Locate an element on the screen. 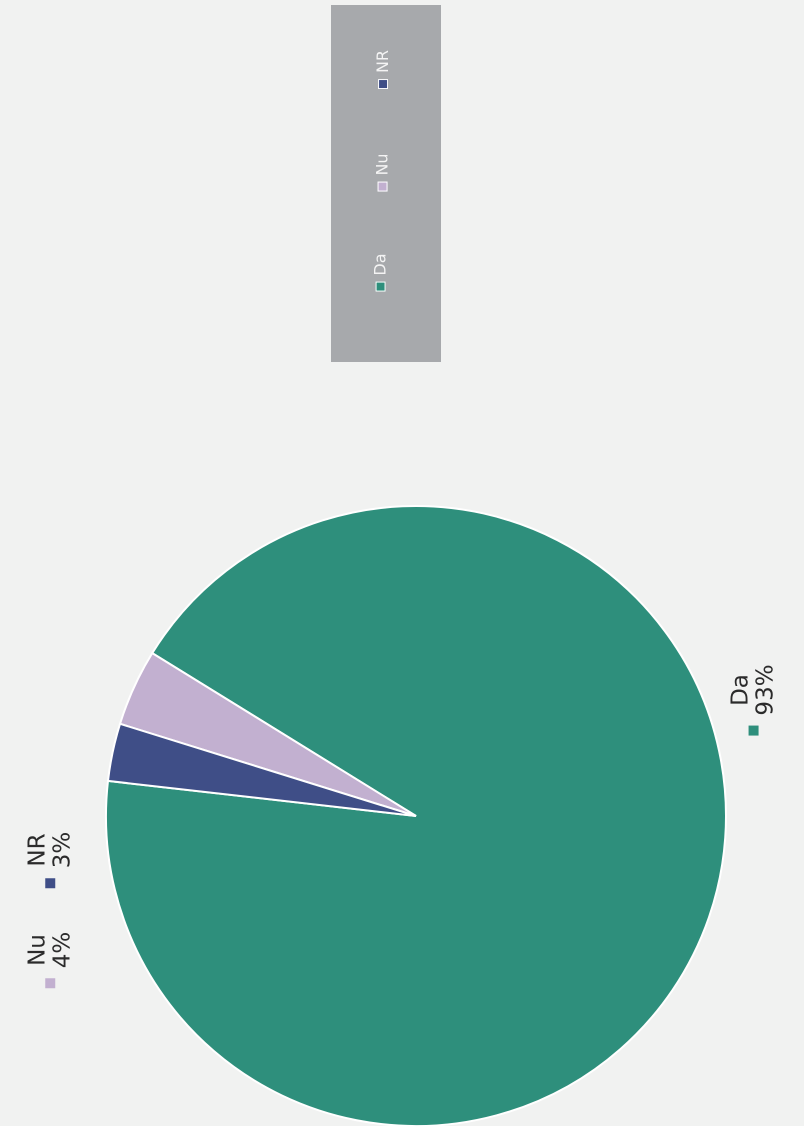 The image size is (804, 1126). data-label-nr-category: NR is located at coordinates (37, 850).